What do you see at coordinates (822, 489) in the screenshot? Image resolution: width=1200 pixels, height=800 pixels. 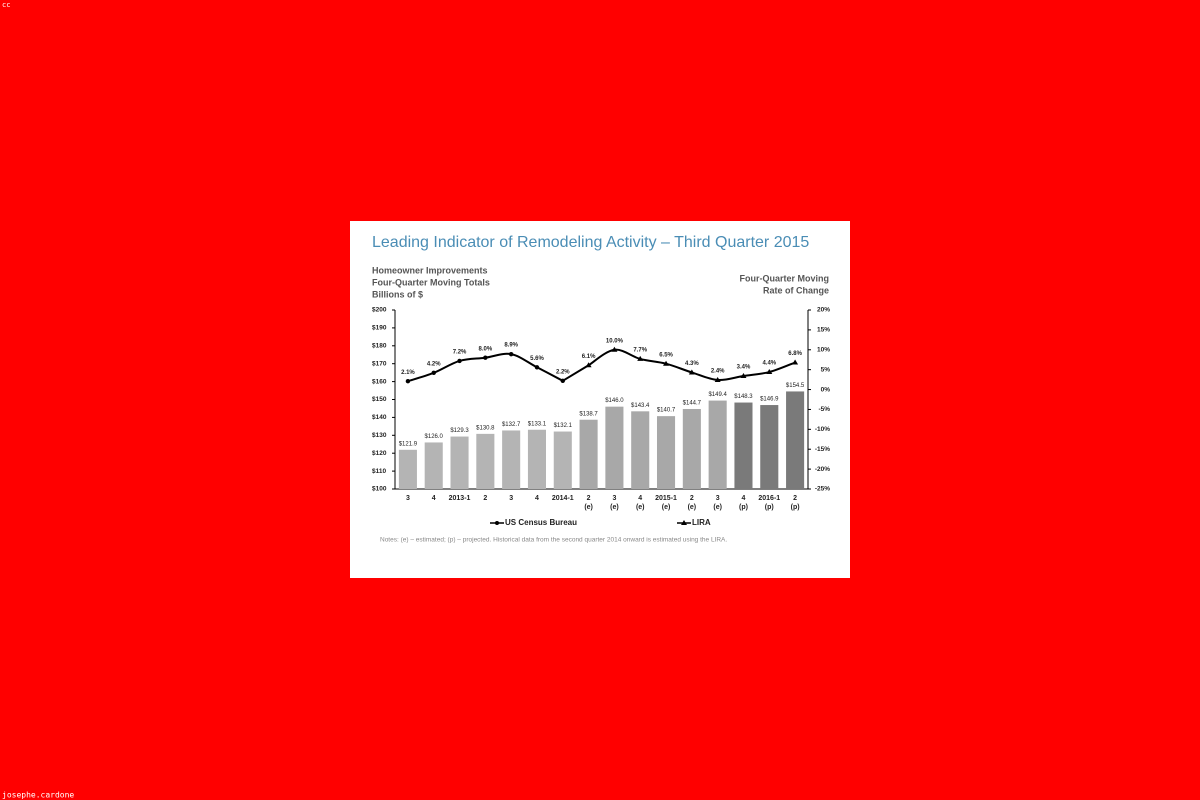 I see `y2-tick-label: -25%` at bounding box center [822, 489].